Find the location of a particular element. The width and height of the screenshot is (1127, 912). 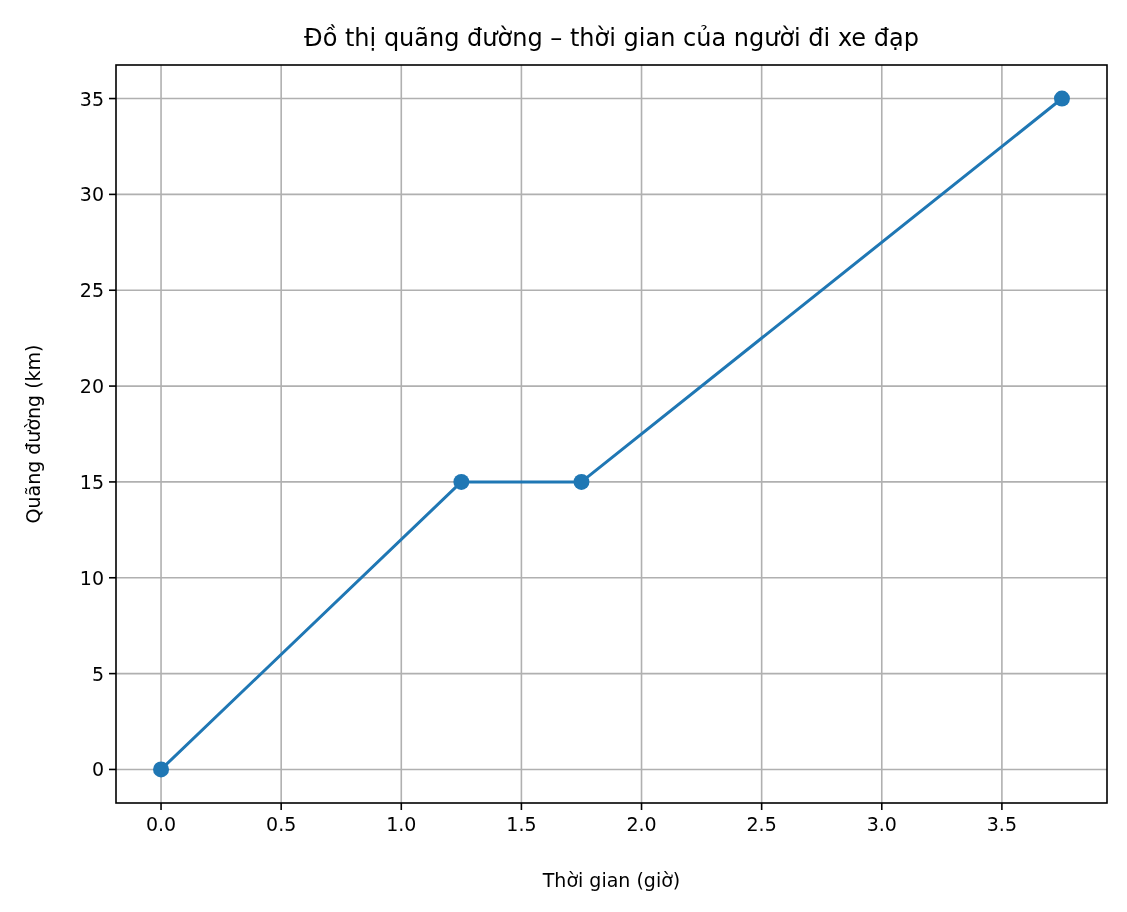

y-tick-label: 25 is located at coordinates (91, 290).